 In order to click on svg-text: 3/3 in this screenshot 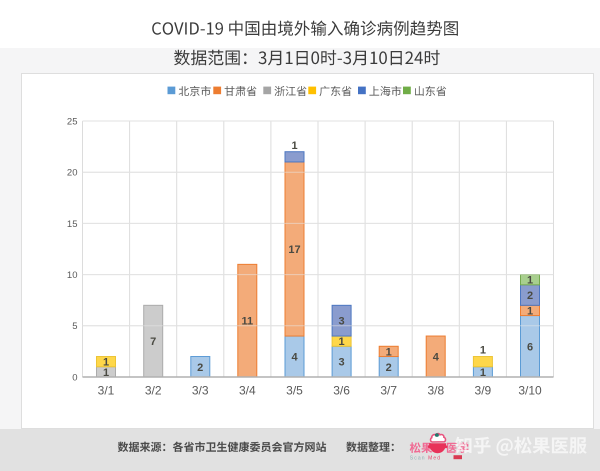, I will do `click(200, 390)`.